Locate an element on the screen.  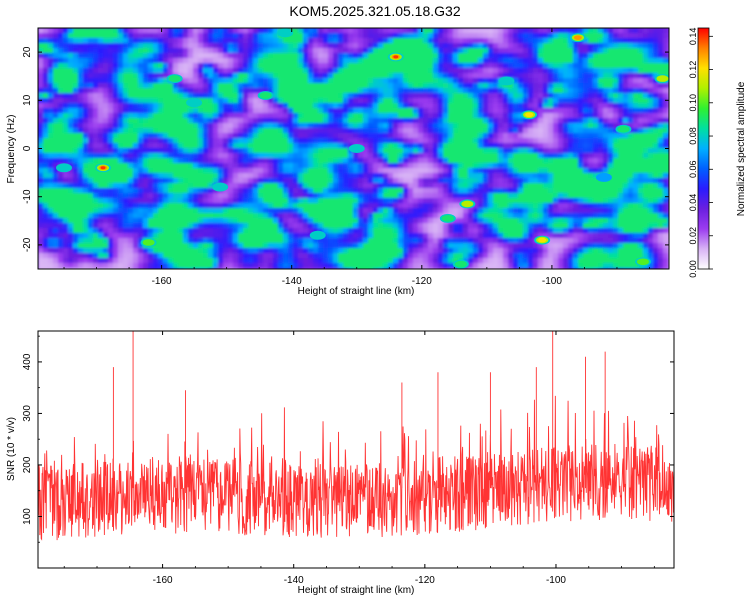
colorbar-tick-label: 0.14 is located at coordinates (693, 37).